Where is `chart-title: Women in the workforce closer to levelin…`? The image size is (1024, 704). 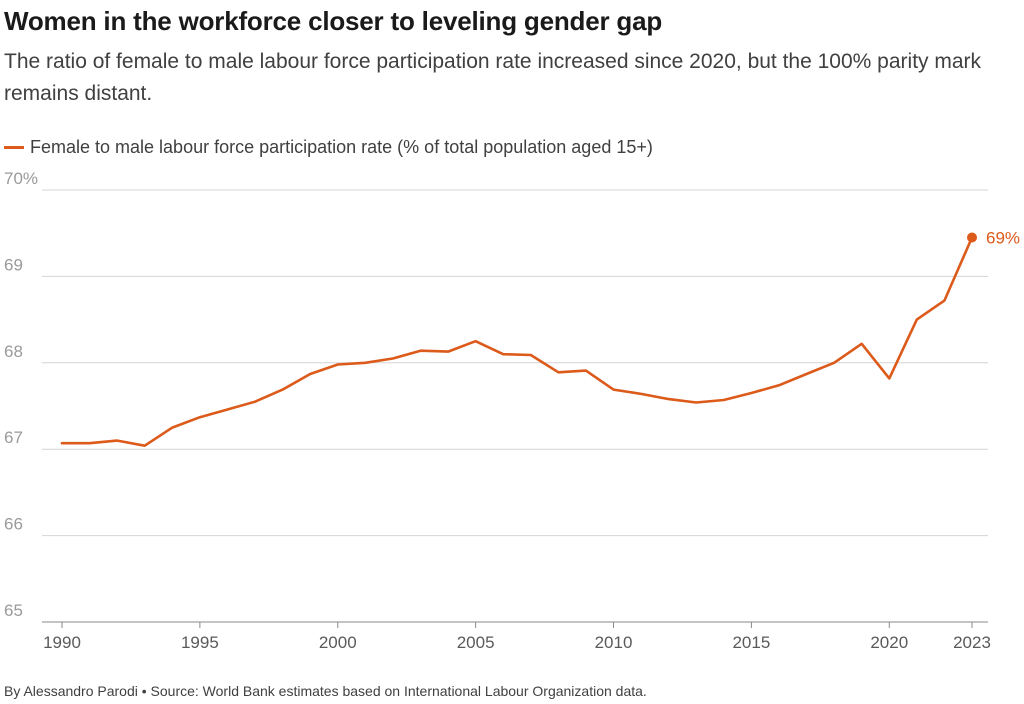 chart-title: Women in the workforce closer to levelin… is located at coordinates (333, 21).